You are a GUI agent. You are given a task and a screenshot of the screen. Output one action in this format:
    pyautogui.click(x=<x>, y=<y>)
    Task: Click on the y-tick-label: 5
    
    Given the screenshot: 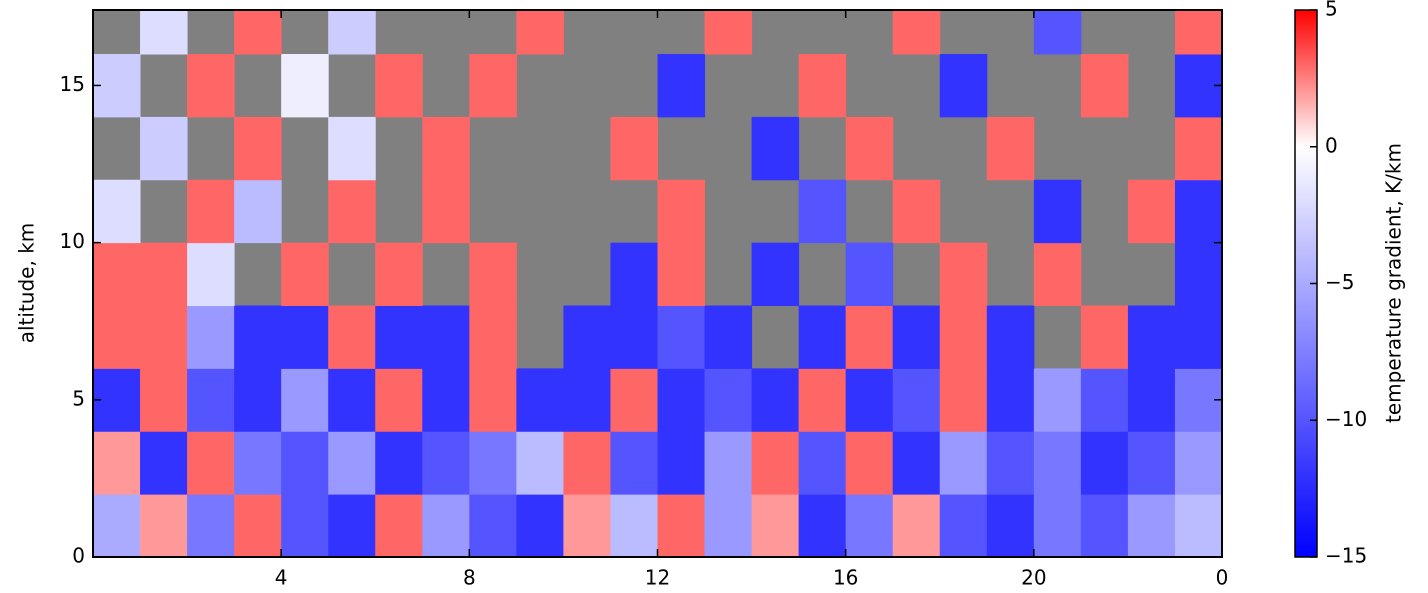 What is the action you would take?
    pyautogui.click(x=78, y=398)
    